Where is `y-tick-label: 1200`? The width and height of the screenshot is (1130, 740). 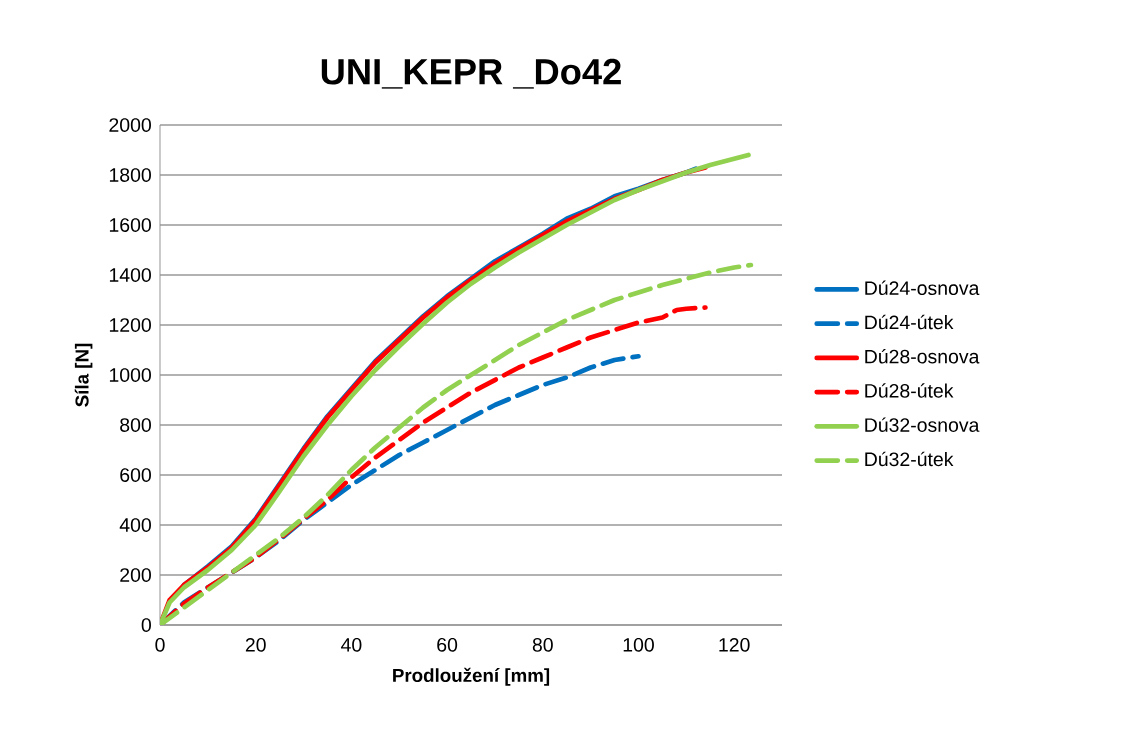 y-tick-label: 1200 is located at coordinates (130, 325).